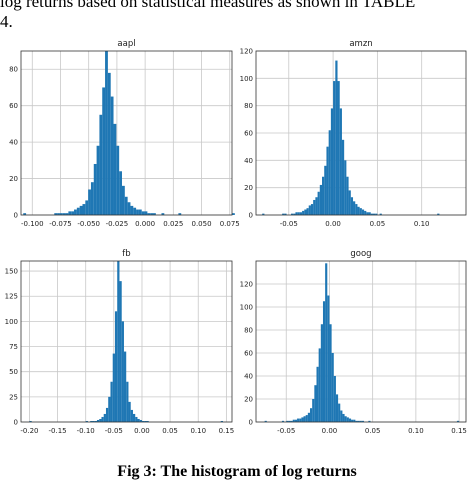 This screenshot has height=484, width=474. What do you see at coordinates (360, 44) in the screenshot?
I see `amzn-chart-title: amzn` at bounding box center [360, 44].